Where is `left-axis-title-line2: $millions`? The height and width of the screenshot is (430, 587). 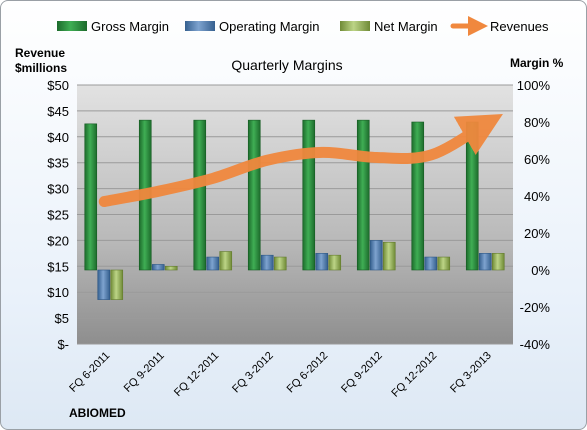 left-axis-title-line2: $millions is located at coordinates (41, 68).